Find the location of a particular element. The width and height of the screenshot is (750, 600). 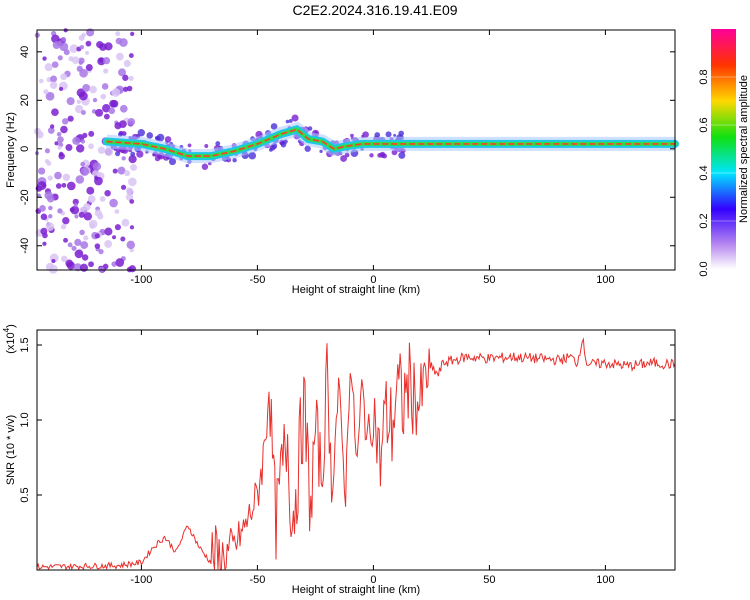

y-multiplier-base: (x10 is located at coordinates (11, 342).